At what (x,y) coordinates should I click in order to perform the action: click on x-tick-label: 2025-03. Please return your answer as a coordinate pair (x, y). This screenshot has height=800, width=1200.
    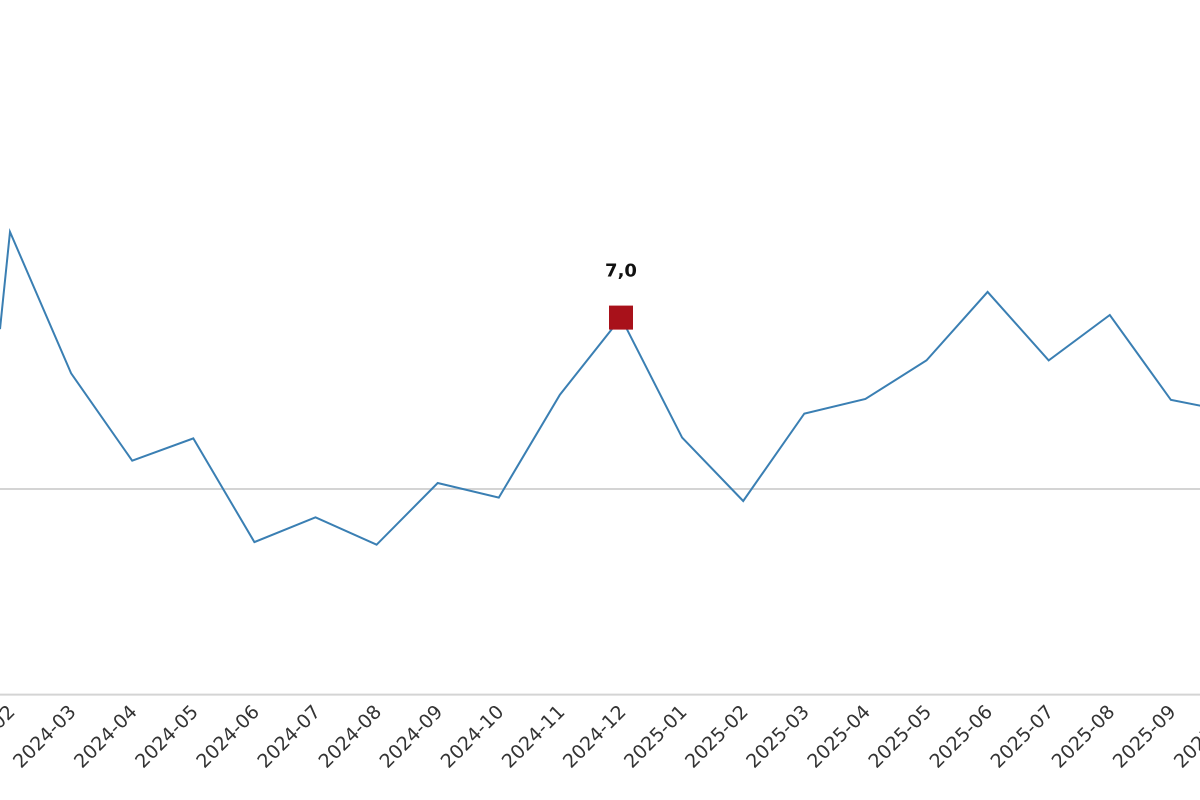
    Looking at the image, I should click on (778, 737).